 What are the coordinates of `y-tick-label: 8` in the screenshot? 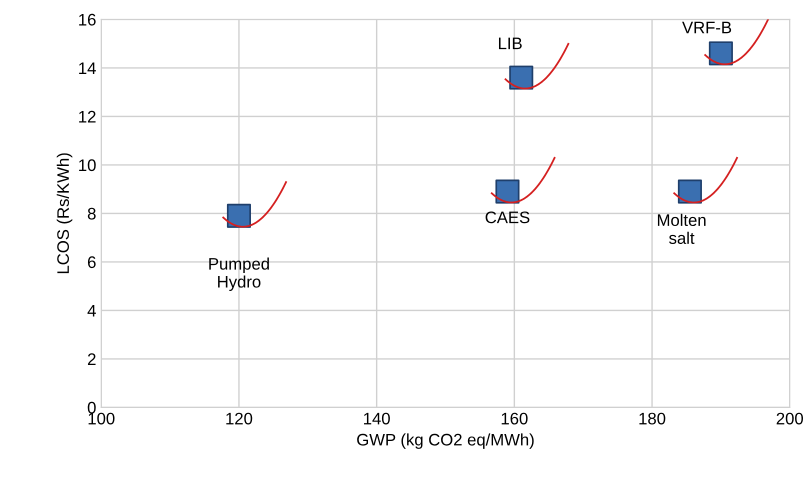 It's located at (92, 214).